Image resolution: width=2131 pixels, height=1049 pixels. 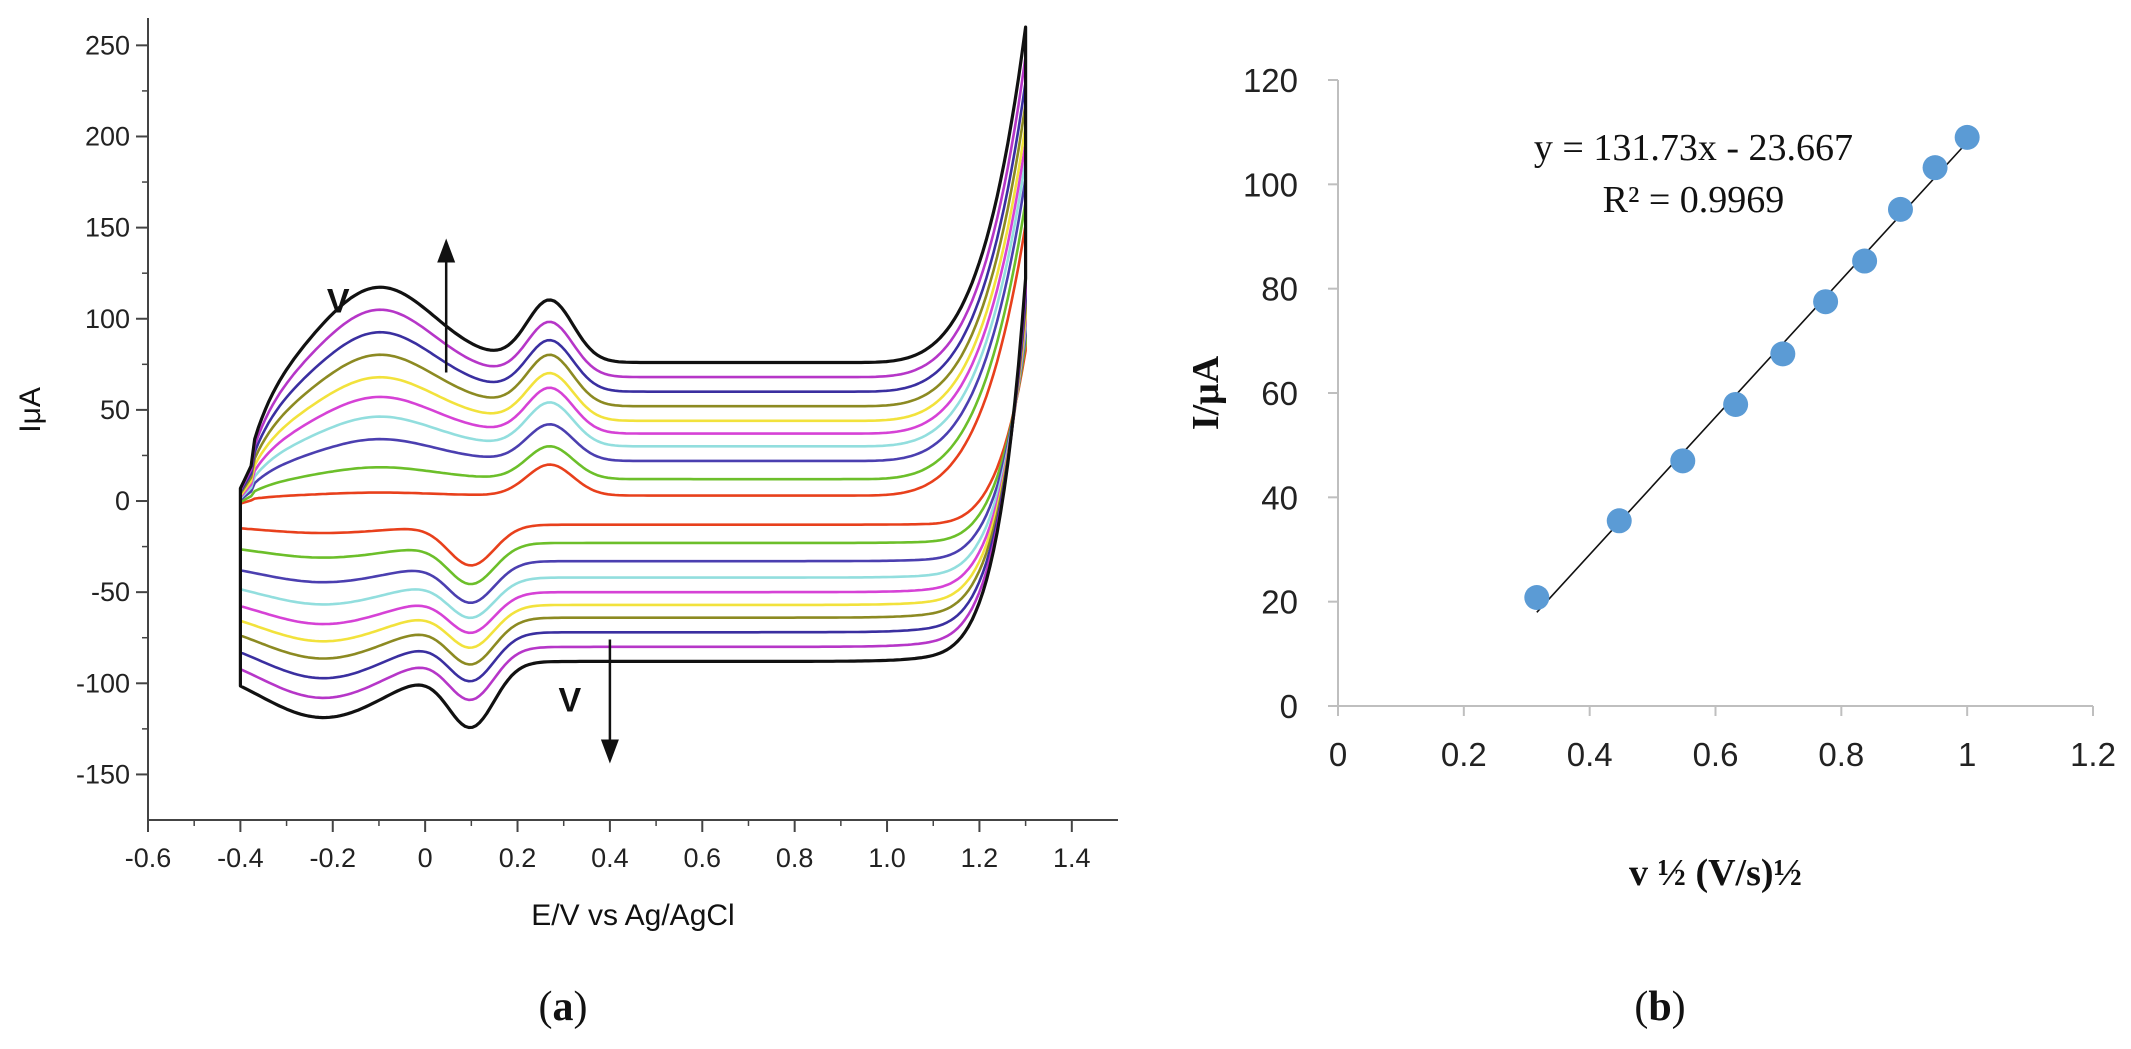 What do you see at coordinates (115, 410) in the screenshot?
I see `a-y-tick-label: 50` at bounding box center [115, 410].